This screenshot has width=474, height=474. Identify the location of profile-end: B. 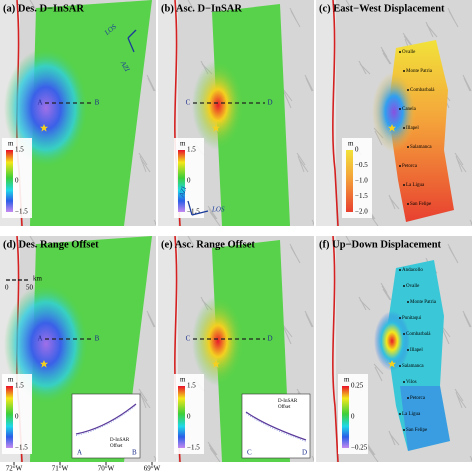
(97, 103).